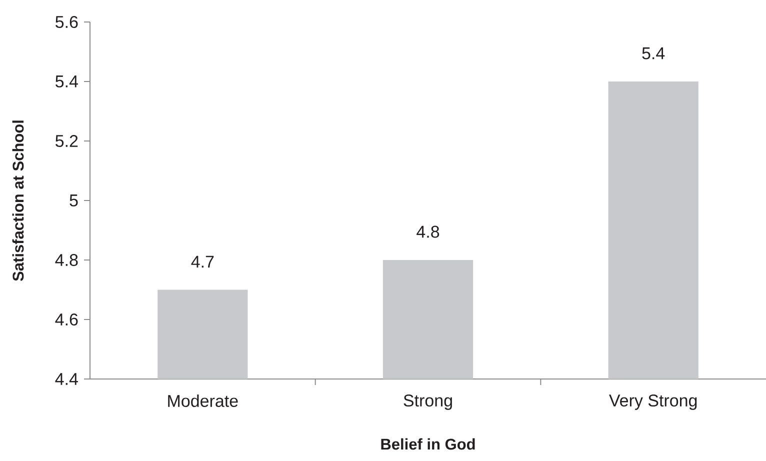 Image resolution: width=766 pixels, height=461 pixels. I want to click on y-tick-label: 4.6, so click(66, 319).